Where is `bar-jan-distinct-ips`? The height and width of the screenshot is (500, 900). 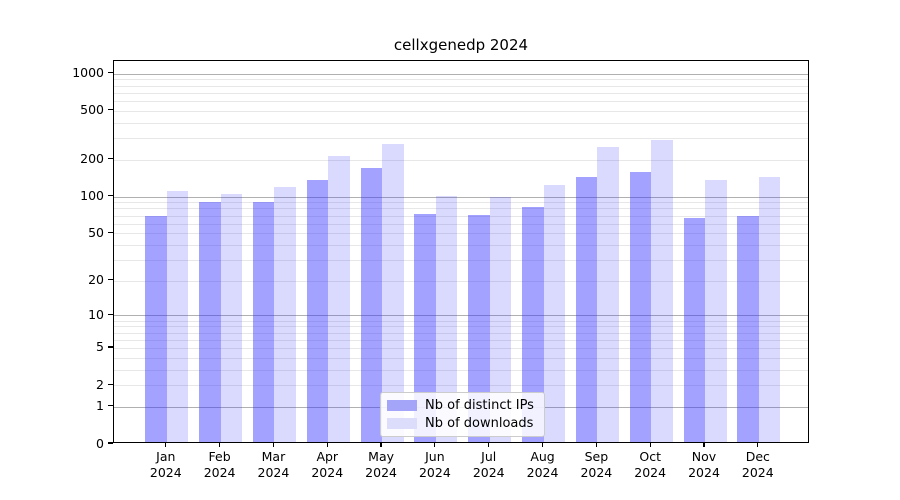
bar-jan-distinct-ips is located at coordinates (156, 328).